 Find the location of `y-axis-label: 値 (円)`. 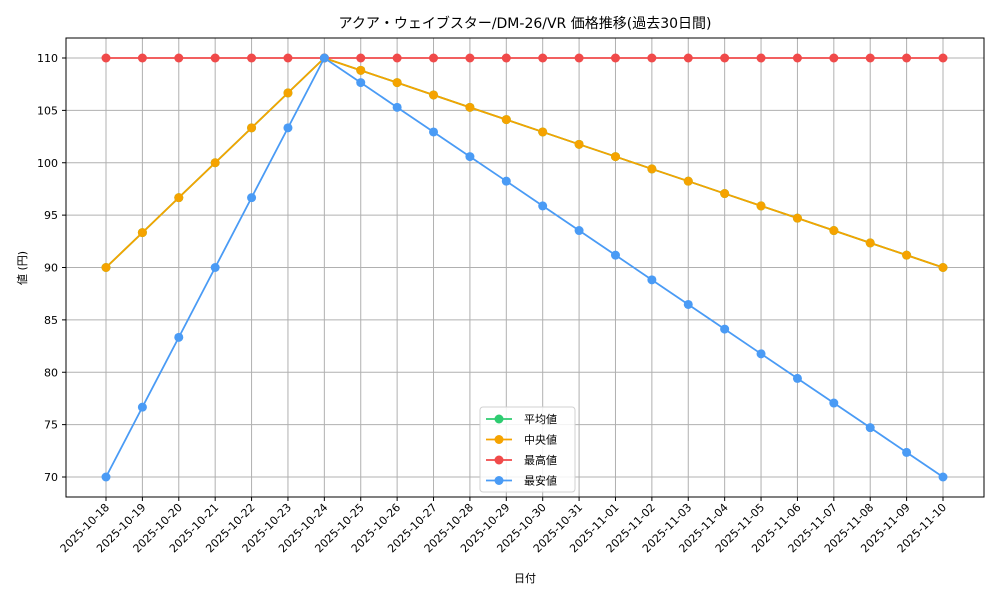

y-axis-label: 値 (円) is located at coordinates (22, 268).